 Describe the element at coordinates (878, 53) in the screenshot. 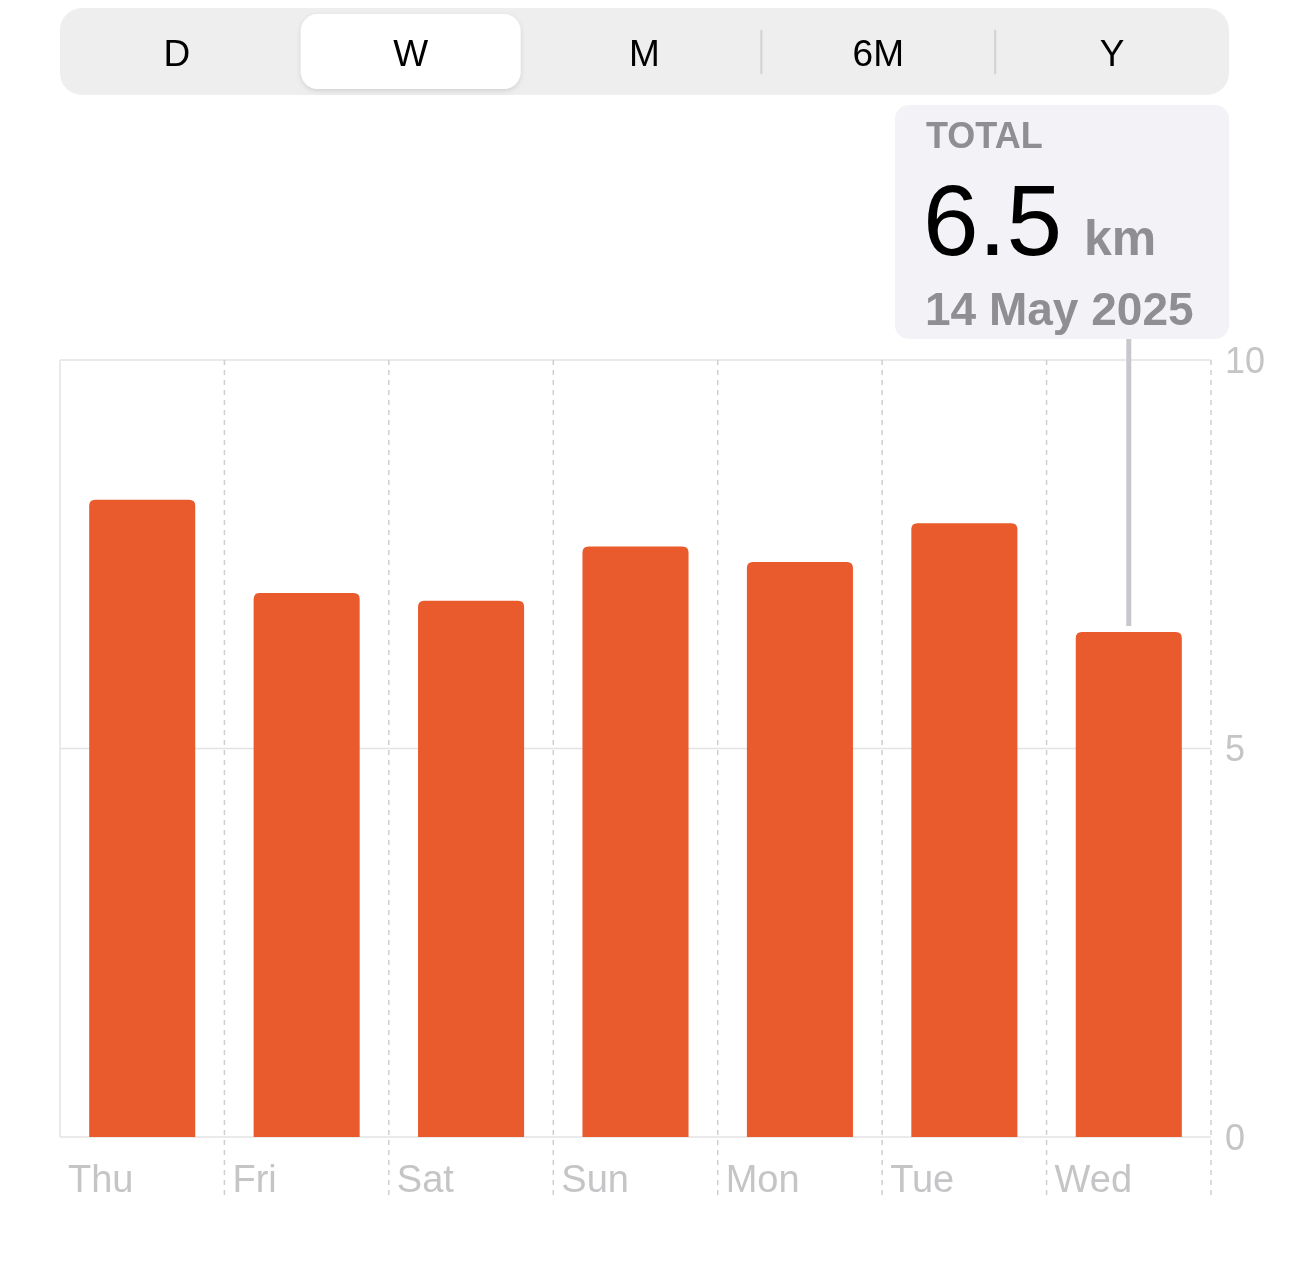

I see `text: 6M` at that location.